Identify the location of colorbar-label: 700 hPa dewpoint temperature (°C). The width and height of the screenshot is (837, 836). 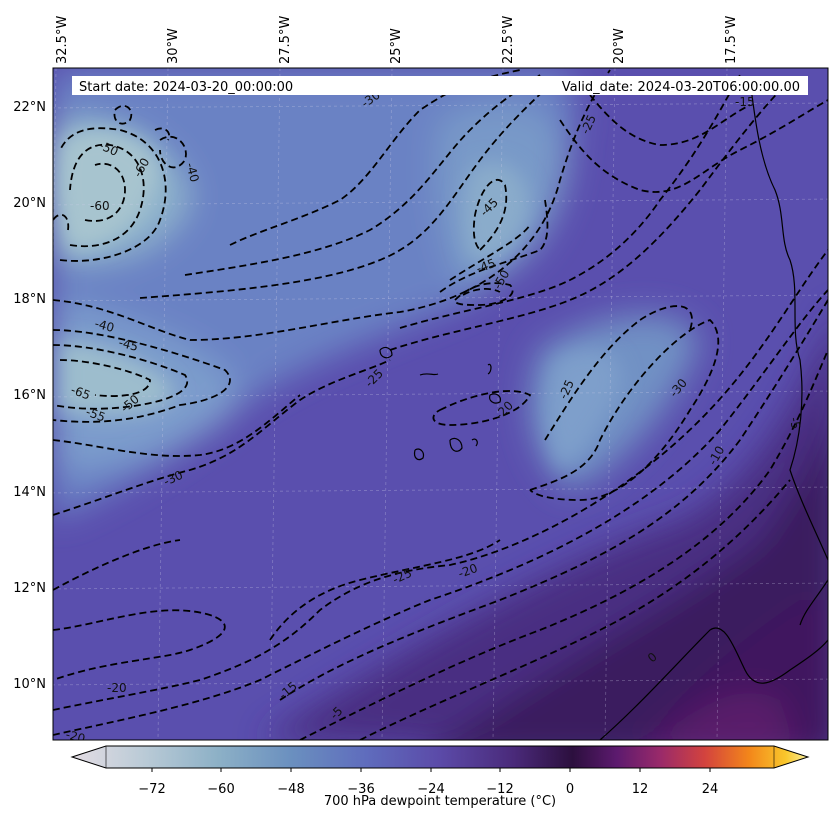
(440, 801).